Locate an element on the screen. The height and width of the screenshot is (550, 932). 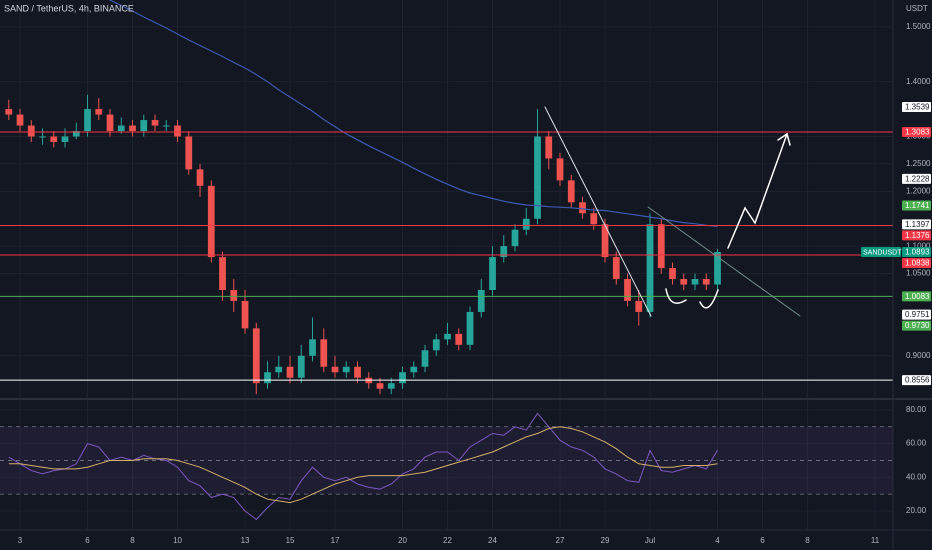
x-tick-label: 22 is located at coordinates (447, 540).